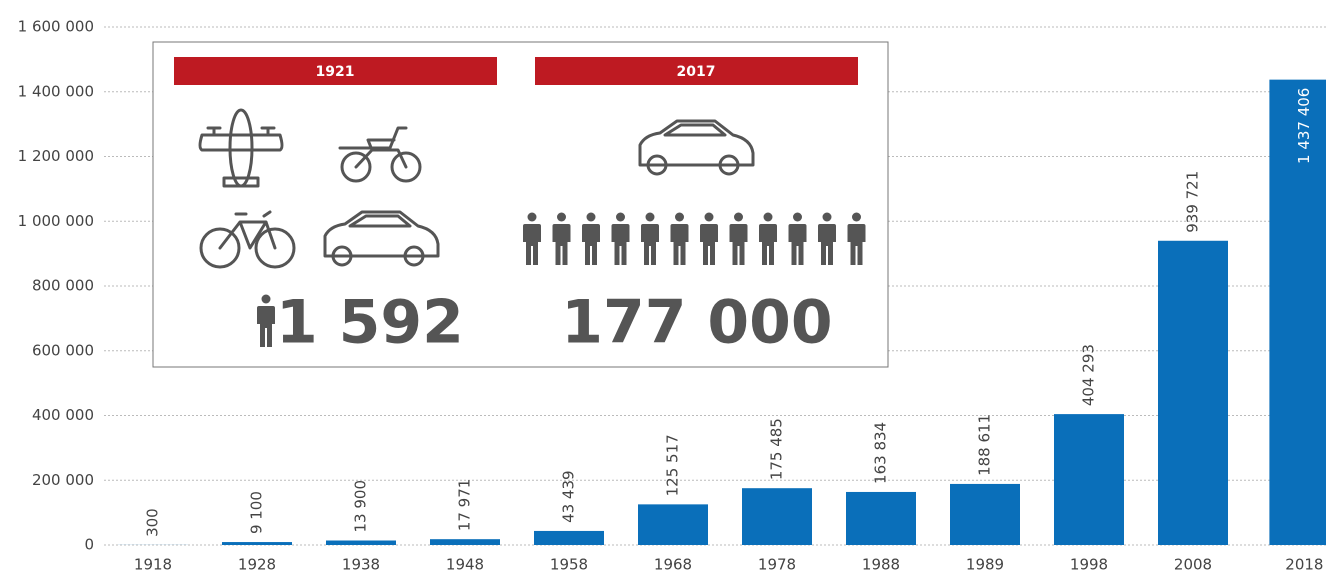 The height and width of the screenshot is (578, 1326). I want to click on value-label: 404 293, so click(1089, 375).